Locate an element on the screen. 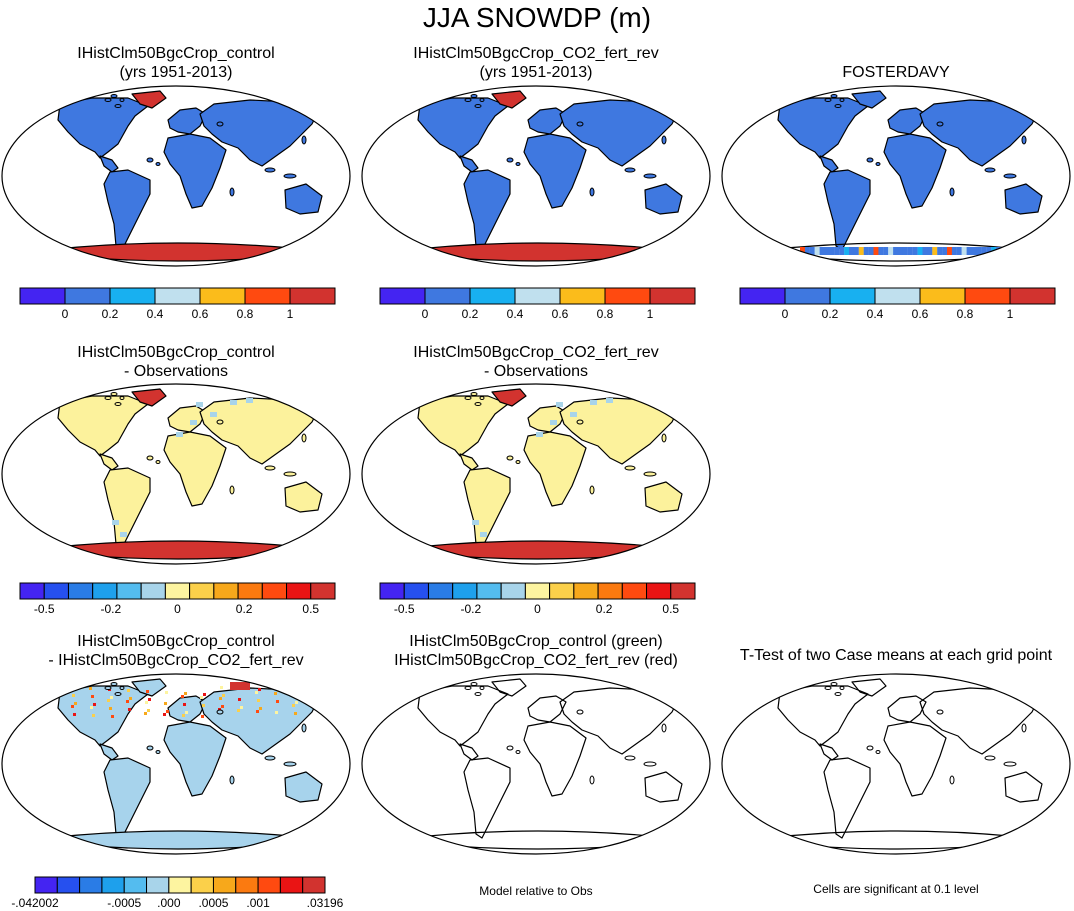 The width and height of the screenshot is (1074, 911). colorbar-panel-5: -0.5 -0.2 0 0.2 0.5 is located at coordinates (537, 599).